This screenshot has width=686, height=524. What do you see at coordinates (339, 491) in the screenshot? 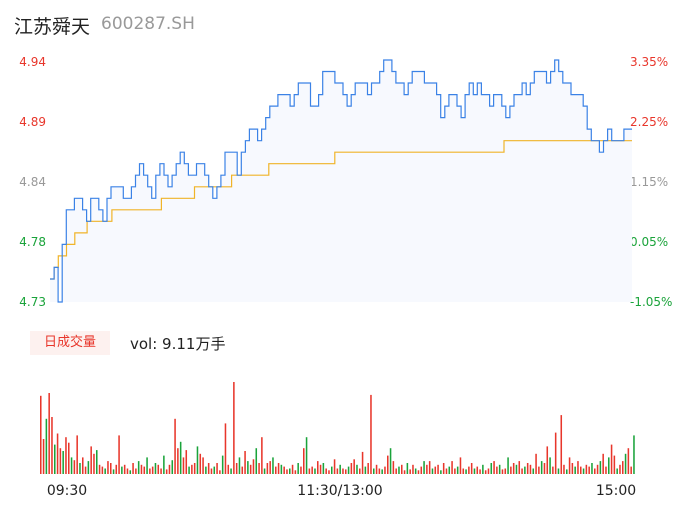
I see `x-tick-label: 11:30/13:00` at bounding box center [339, 491].